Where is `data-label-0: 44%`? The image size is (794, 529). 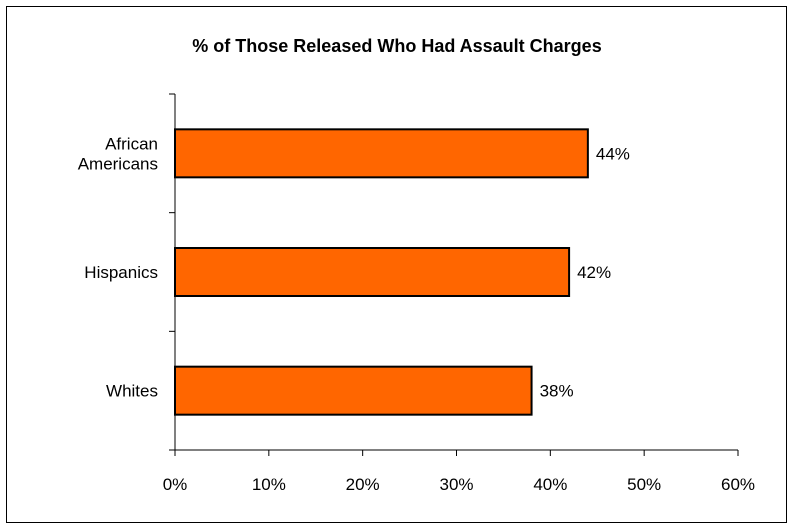
data-label-0: 44% is located at coordinates (613, 153).